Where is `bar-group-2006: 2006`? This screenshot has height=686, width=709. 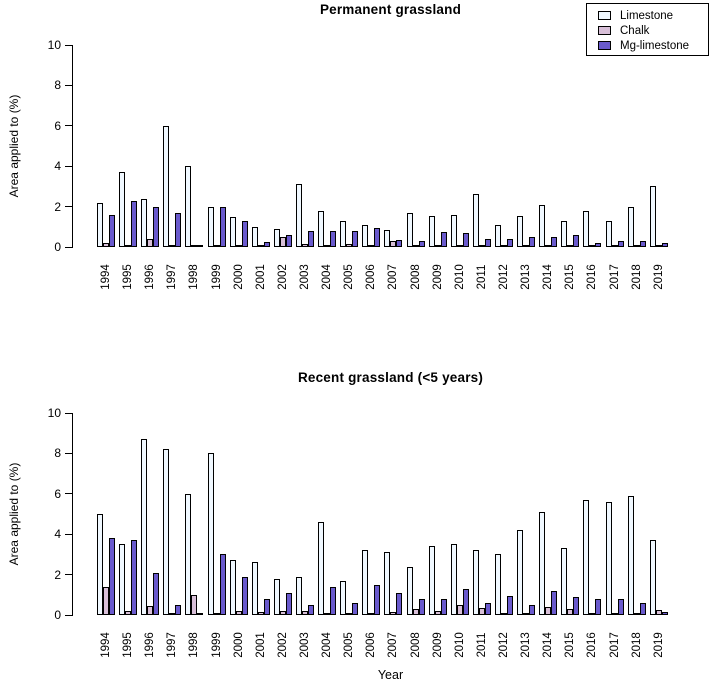
bar-group-2006: 2006 is located at coordinates (371, 535).